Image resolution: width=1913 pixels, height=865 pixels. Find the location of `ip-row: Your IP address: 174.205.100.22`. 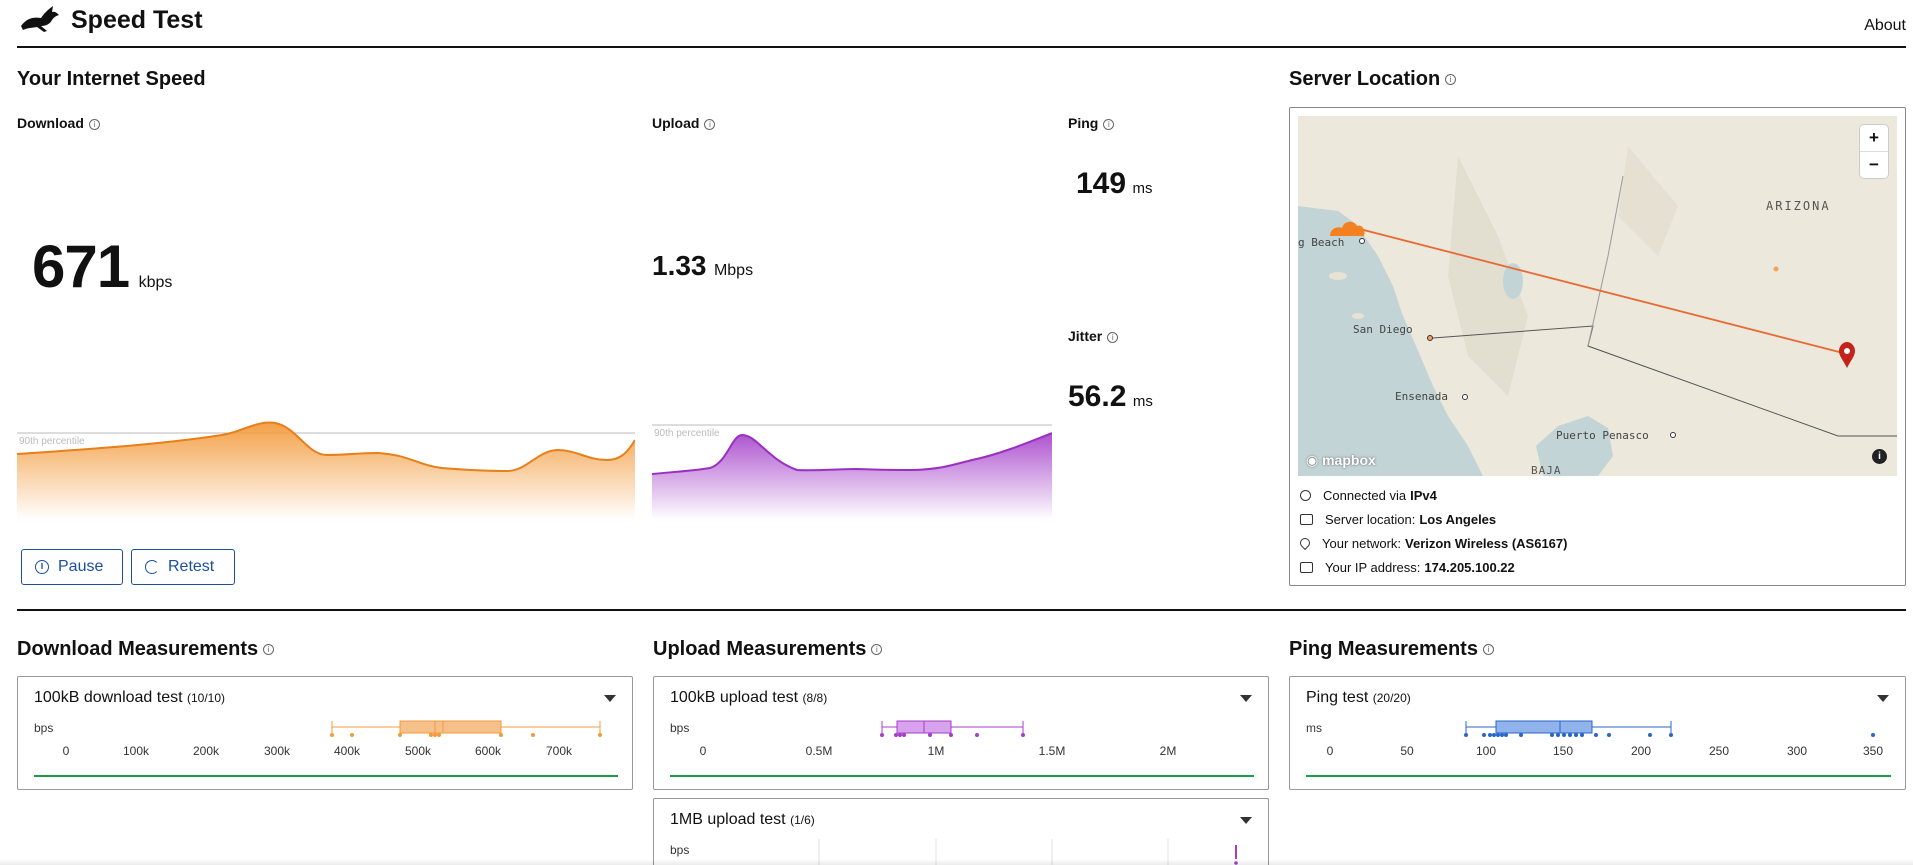

ip-row: Your IP address: 174.205.100.22 is located at coordinates (1433, 567).